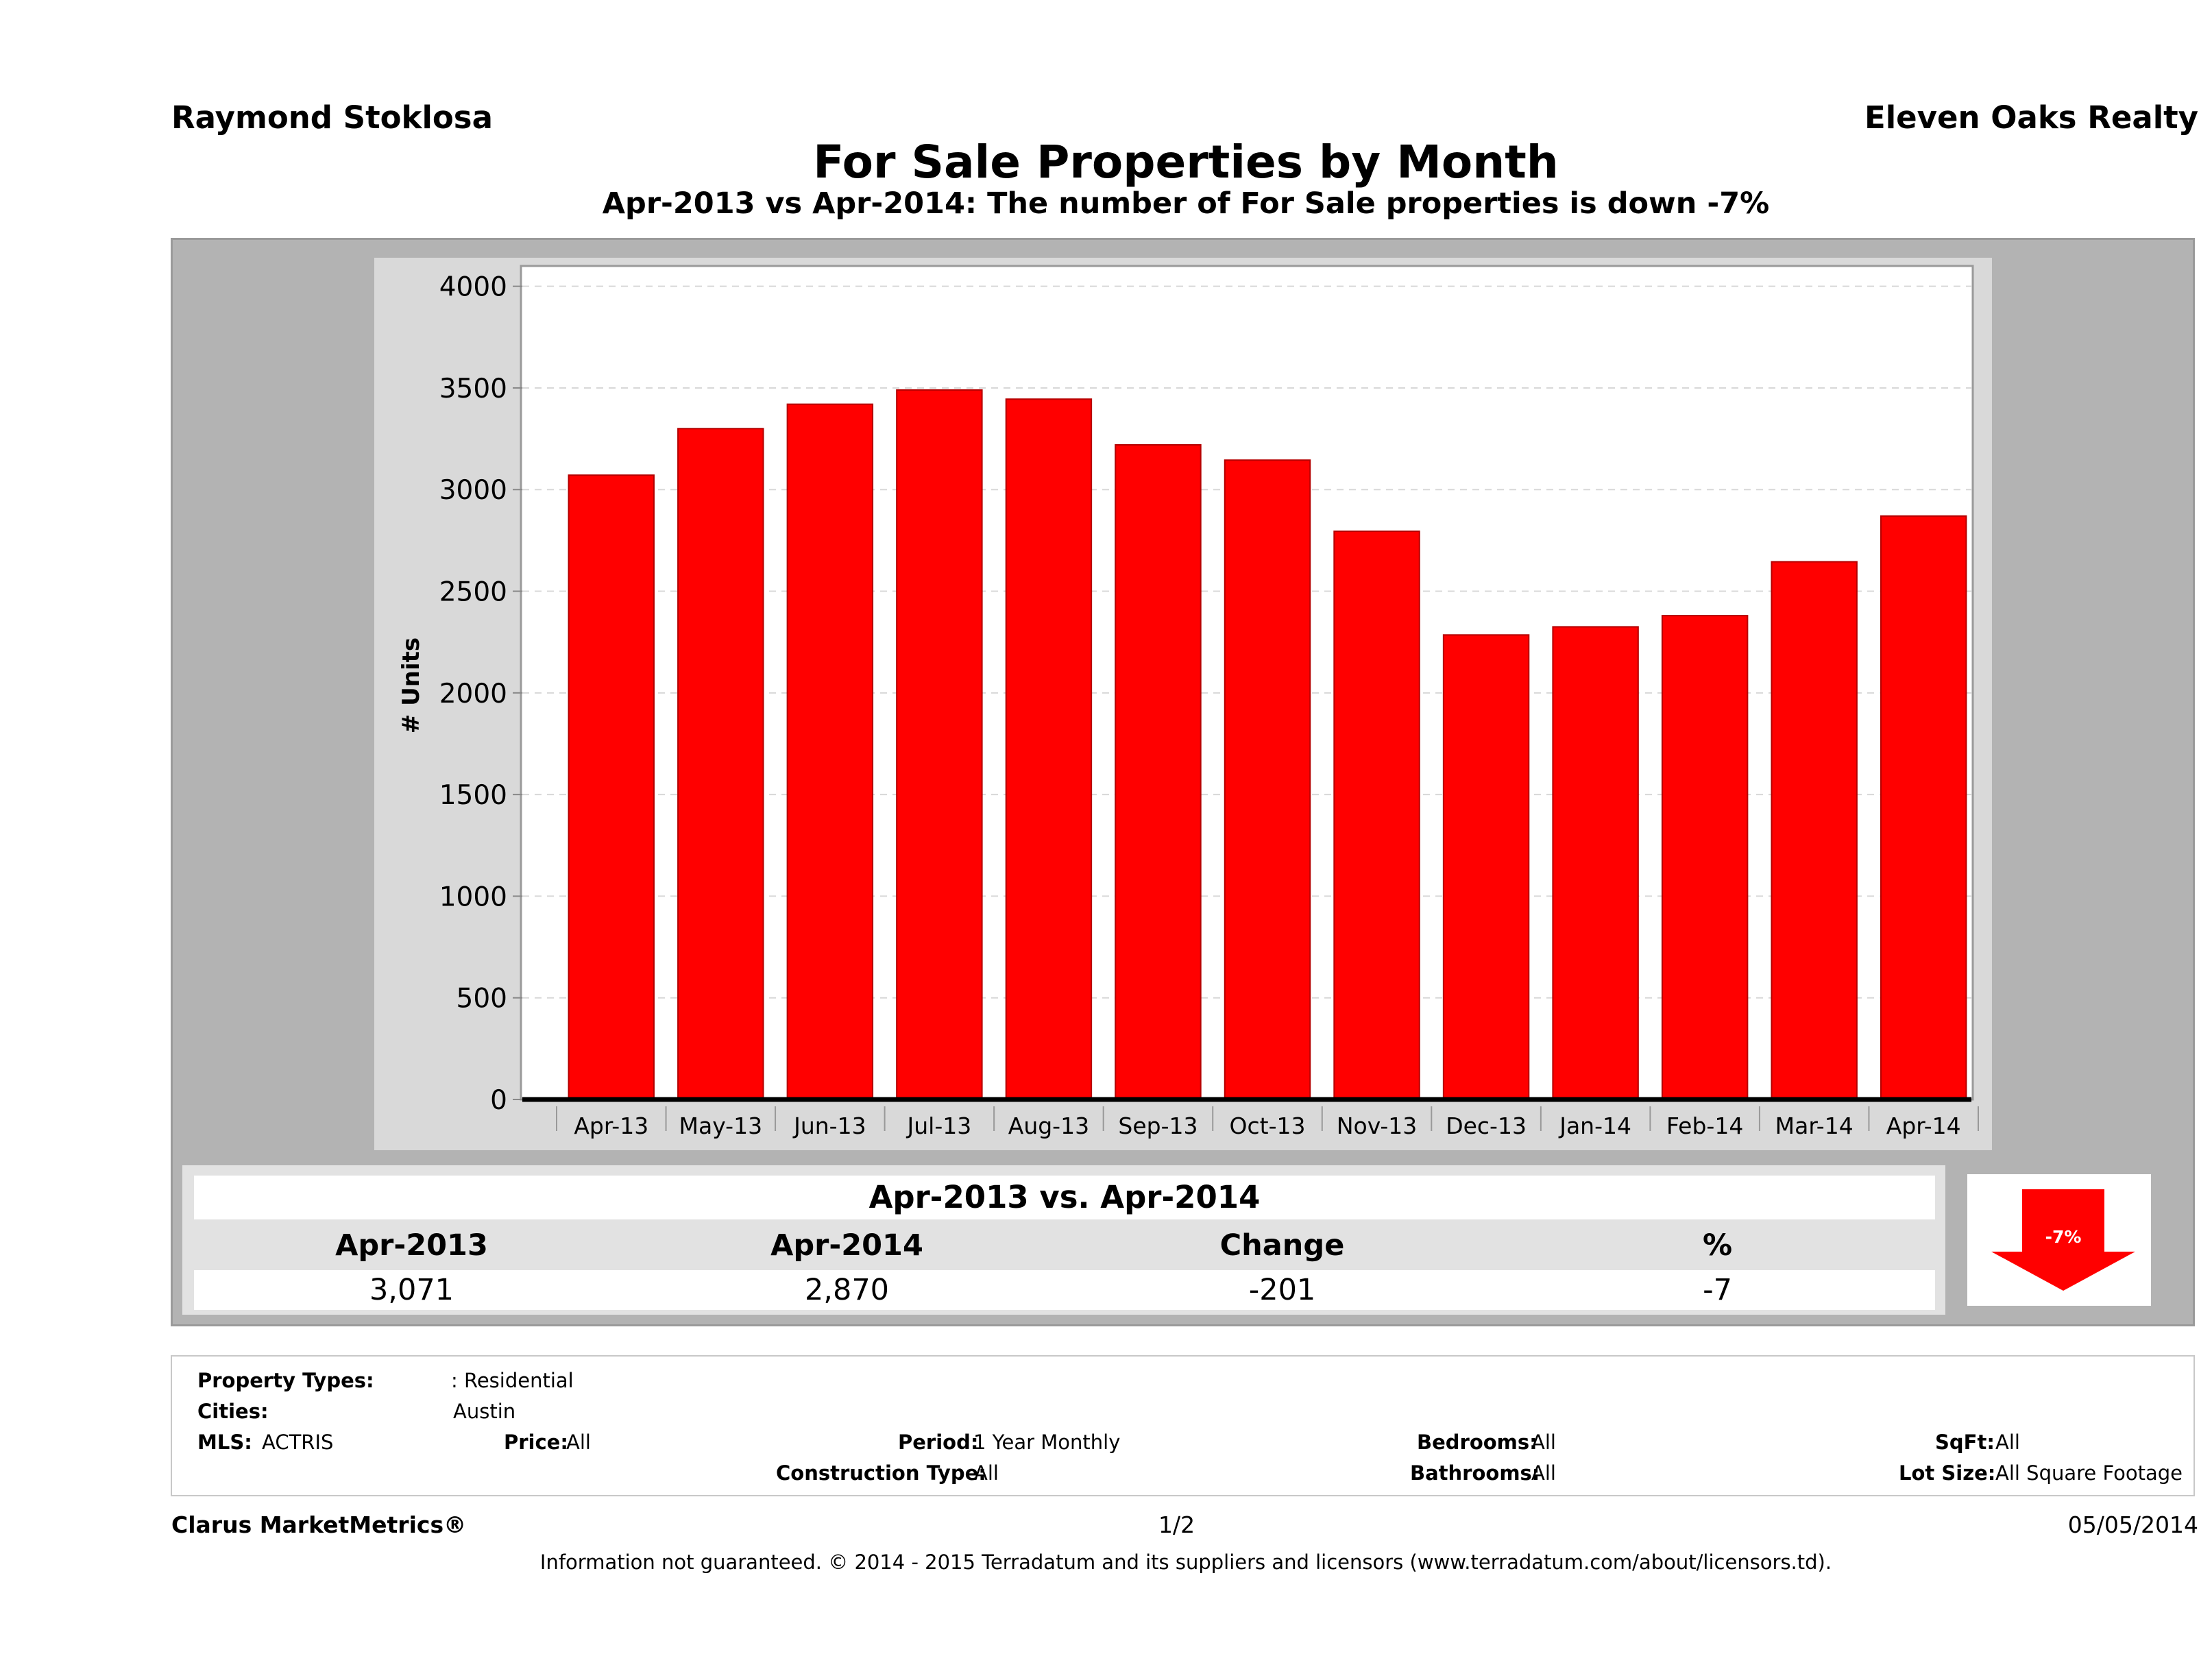  Describe the element at coordinates (1947, 1473) in the screenshot. I see `lot-size-label: Lot Size:` at that location.